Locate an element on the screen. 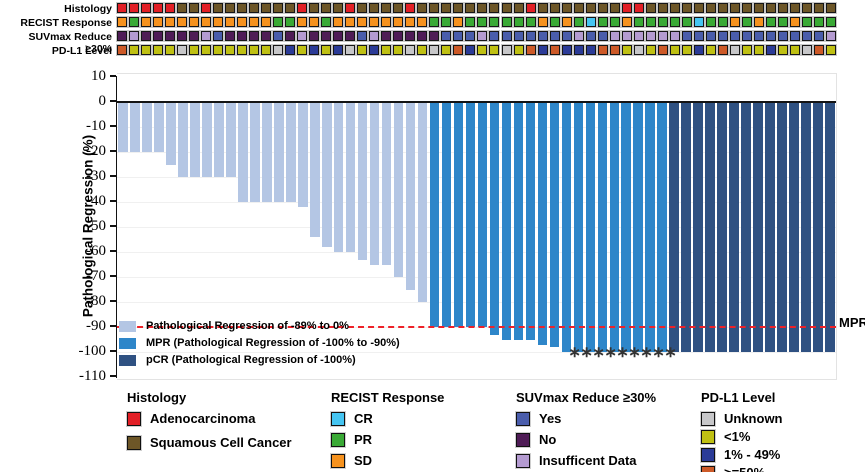 The height and width of the screenshot is (472, 865). y-tick-label: -90 is located at coordinates (96, 326).